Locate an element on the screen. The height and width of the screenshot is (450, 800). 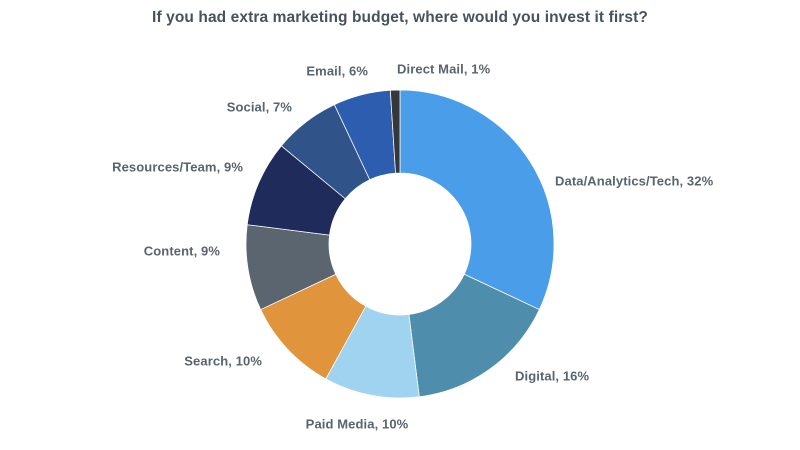
pie-slice-direct-mail is located at coordinates (395, 131).